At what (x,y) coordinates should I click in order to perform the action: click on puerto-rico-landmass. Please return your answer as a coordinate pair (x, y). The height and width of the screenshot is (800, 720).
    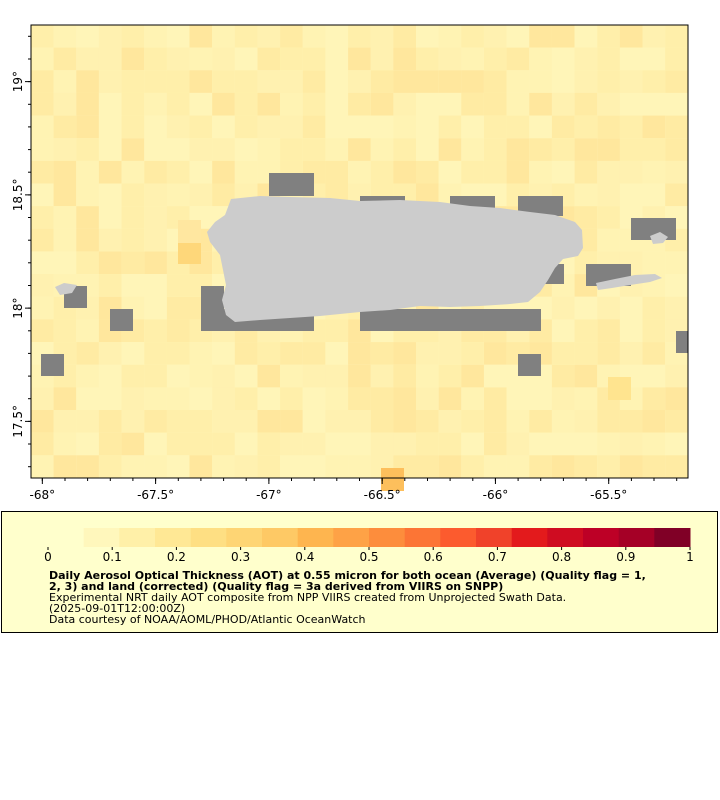
    Looking at the image, I should click on (395, 259).